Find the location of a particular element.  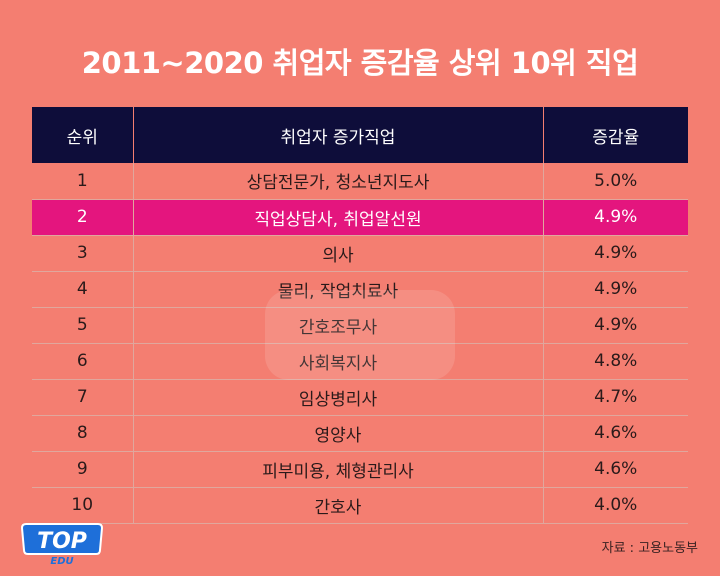

rate-cell: 4.7% is located at coordinates (615, 397).